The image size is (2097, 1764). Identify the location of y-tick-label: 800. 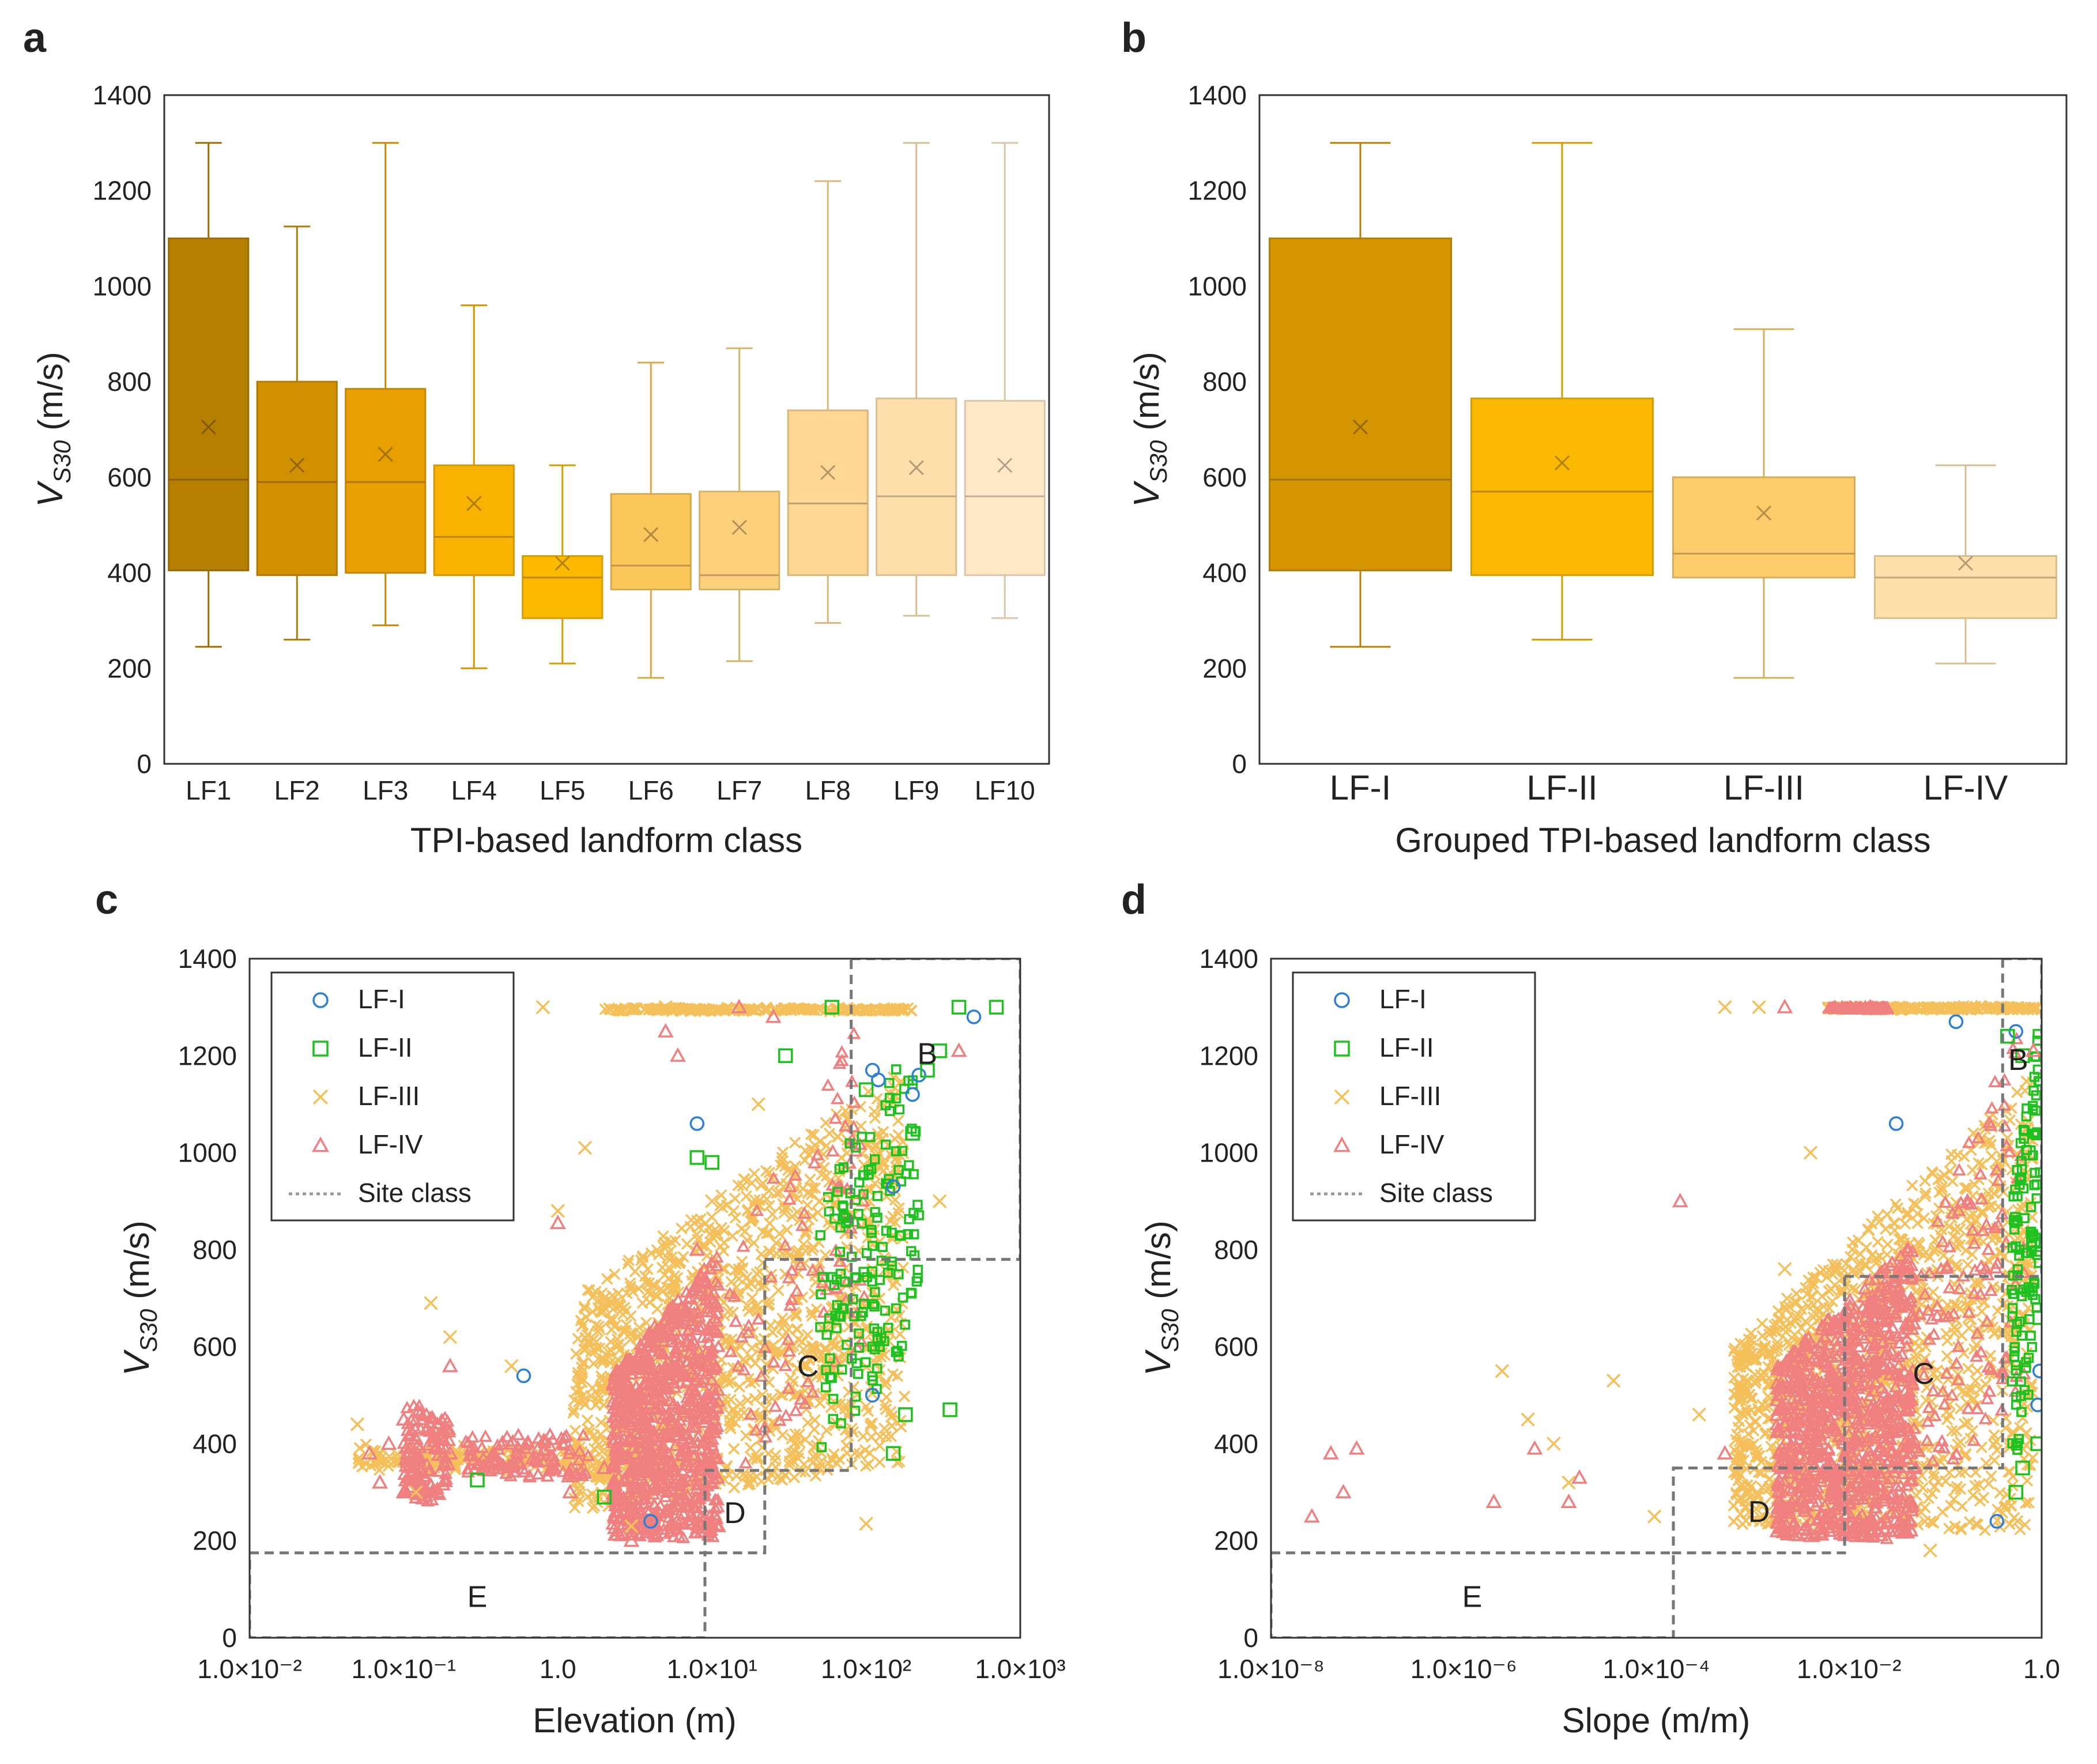
(129, 382).